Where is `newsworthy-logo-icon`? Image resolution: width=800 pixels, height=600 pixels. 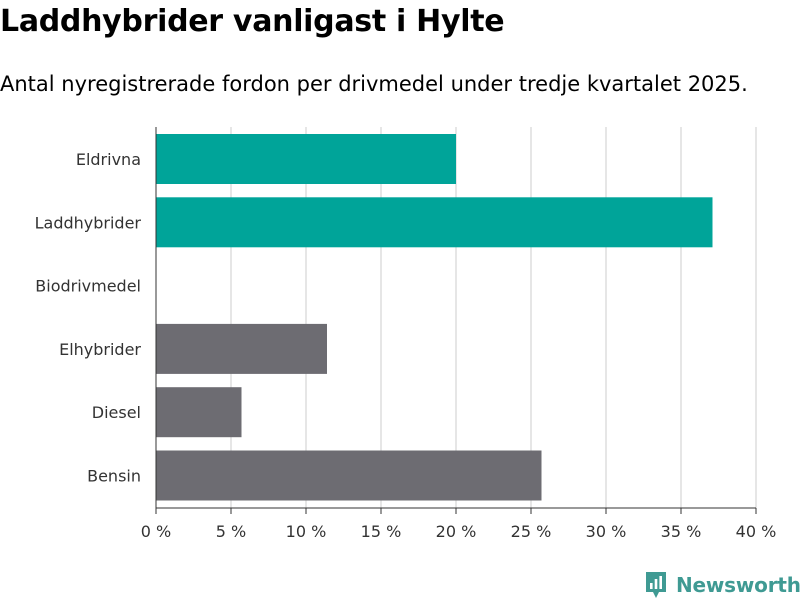 newsworthy-logo-icon is located at coordinates (656, 585).